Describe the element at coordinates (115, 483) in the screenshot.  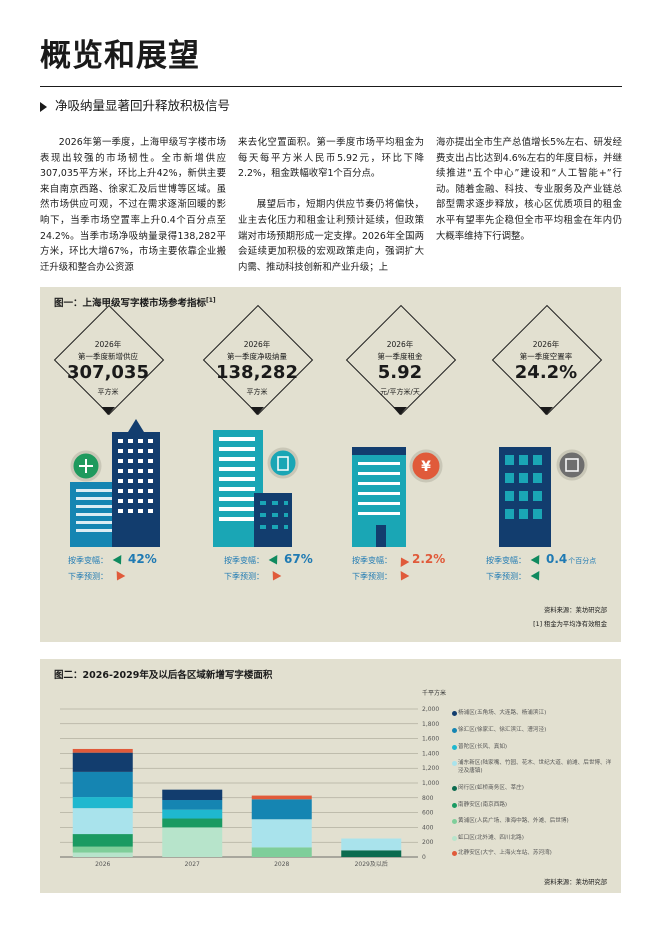
I see `building-1-icon` at that location.